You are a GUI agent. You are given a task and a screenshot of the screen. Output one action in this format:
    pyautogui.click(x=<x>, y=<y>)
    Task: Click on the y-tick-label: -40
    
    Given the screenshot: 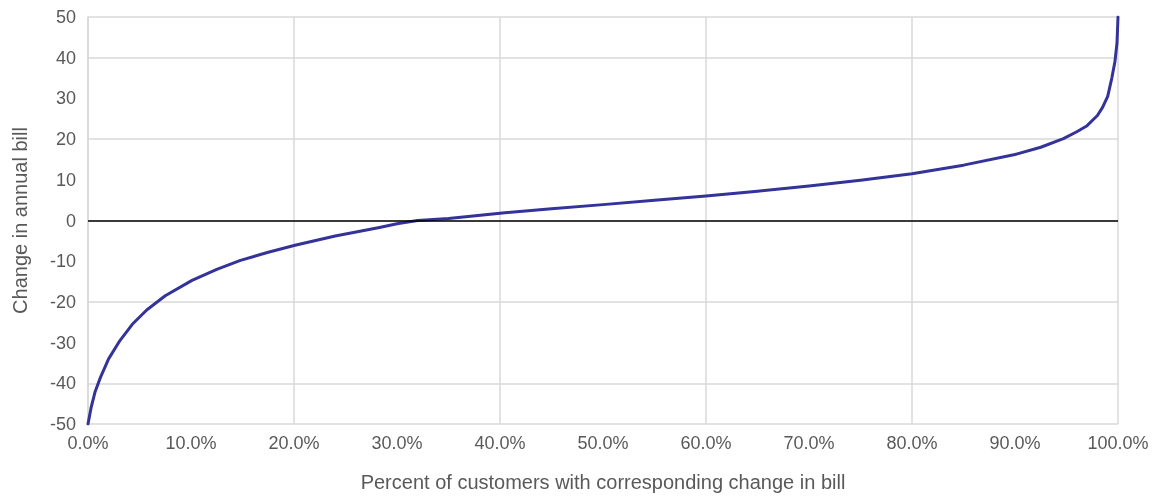 What is the action you would take?
    pyautogui.click(x=62, y=383)
    